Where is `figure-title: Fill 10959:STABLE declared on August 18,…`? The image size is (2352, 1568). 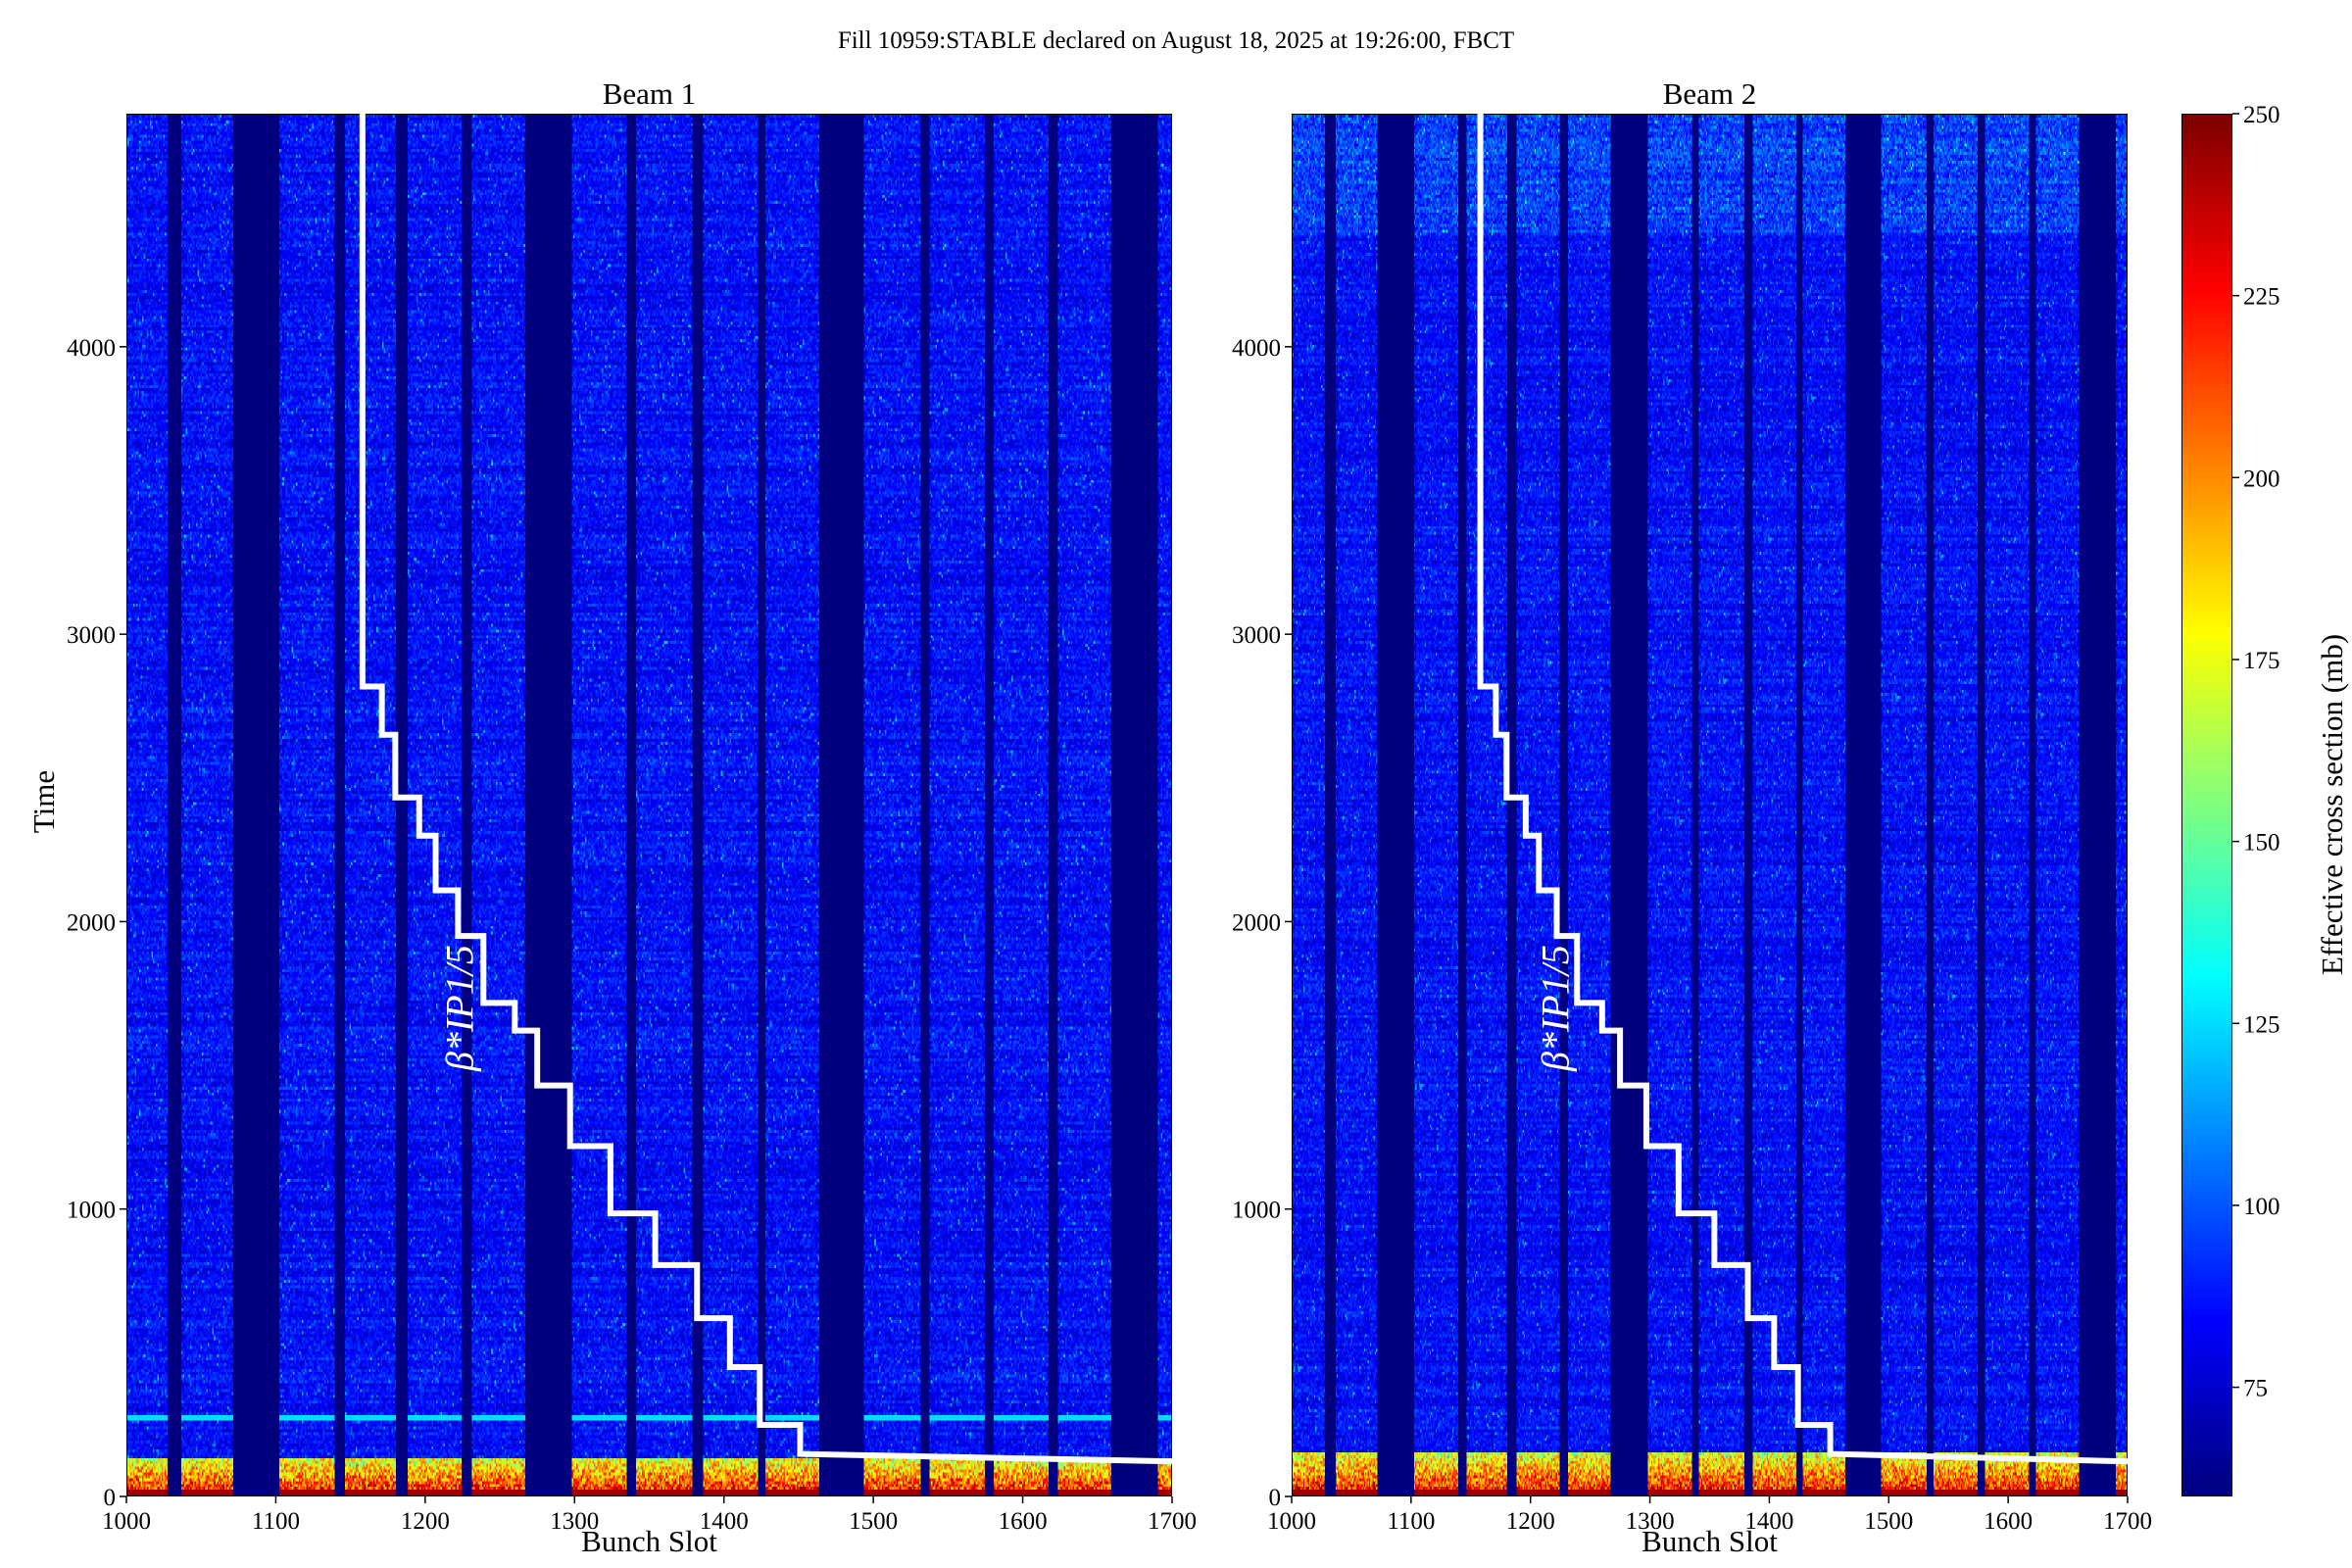
figure-title: Fill 10959:STABLE declared on August 18,… is located at coordinates (1176, 40).